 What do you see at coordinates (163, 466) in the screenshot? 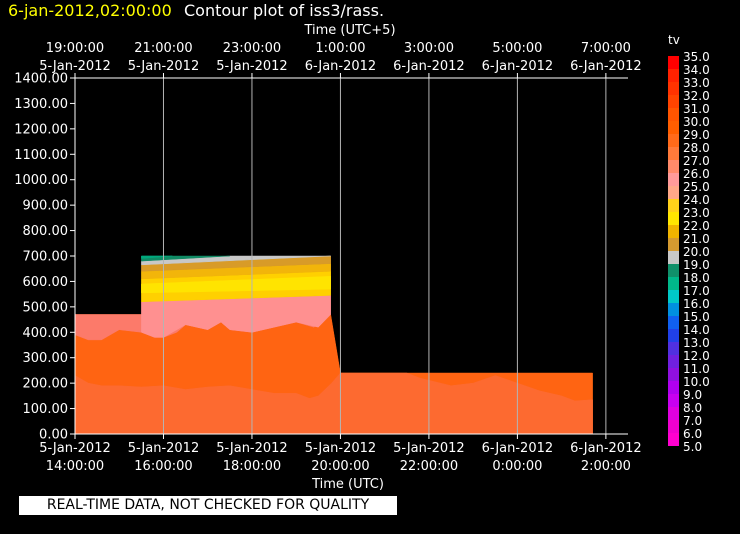
I see `bottom-tick-time-1: 16:00:00` at bounding box center [163, 466].